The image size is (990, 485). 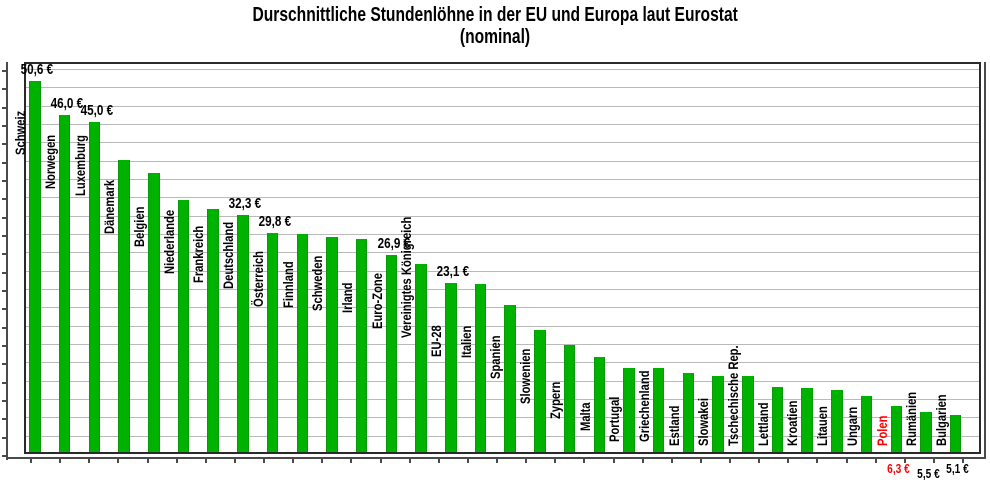 What do you see at coordinates (496, 458) in the screenshot?
I see `x-axis-line` at bounding box center [496, 458].